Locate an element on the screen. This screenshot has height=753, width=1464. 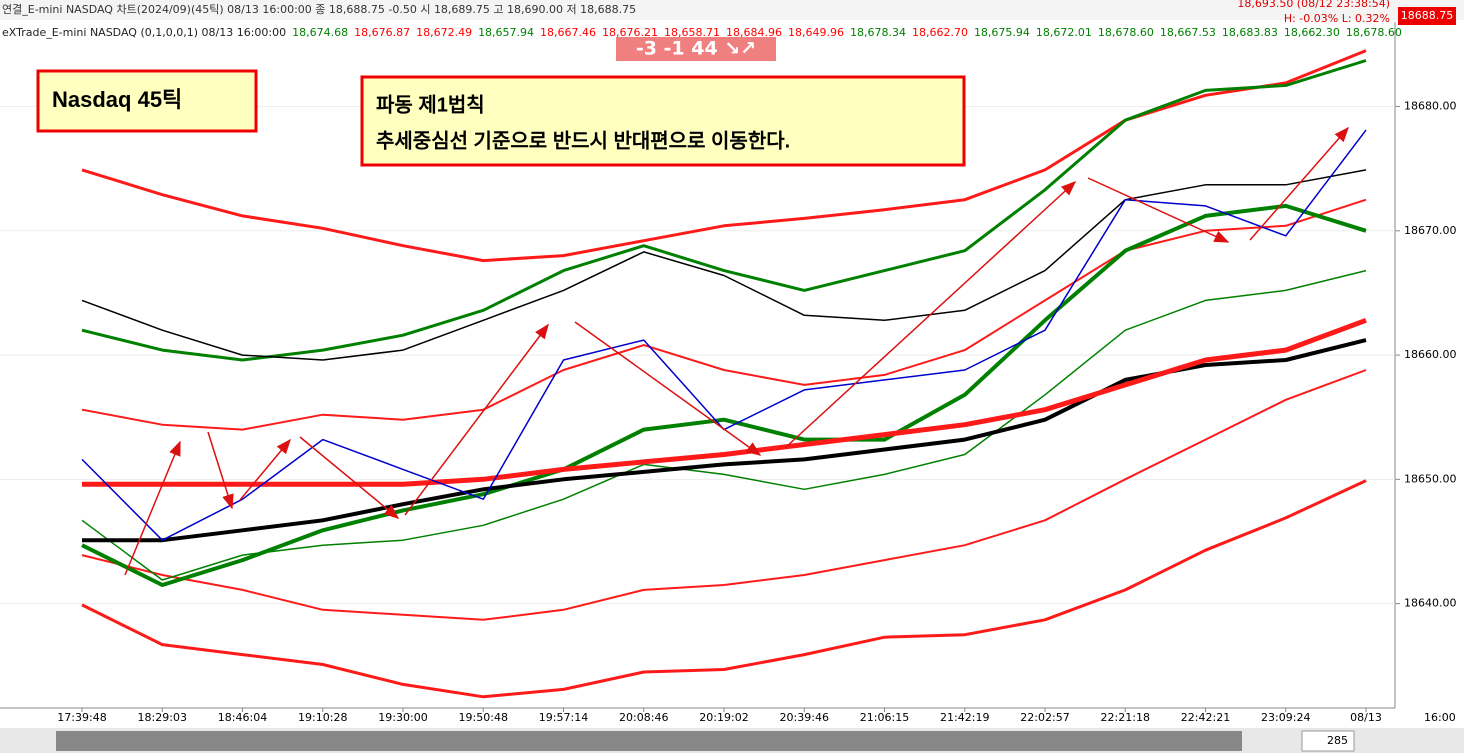
study-value: 18,667.53 is located at coordinates (1188, 32).